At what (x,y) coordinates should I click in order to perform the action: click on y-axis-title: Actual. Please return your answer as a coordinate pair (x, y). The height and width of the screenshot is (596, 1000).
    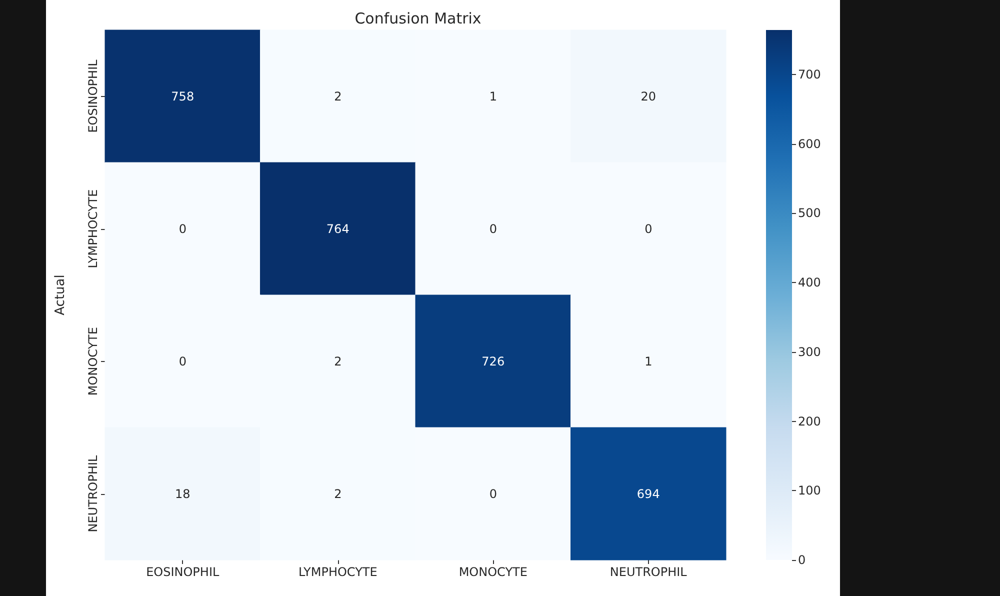
    Looking at the image, I should click on (60, 295).